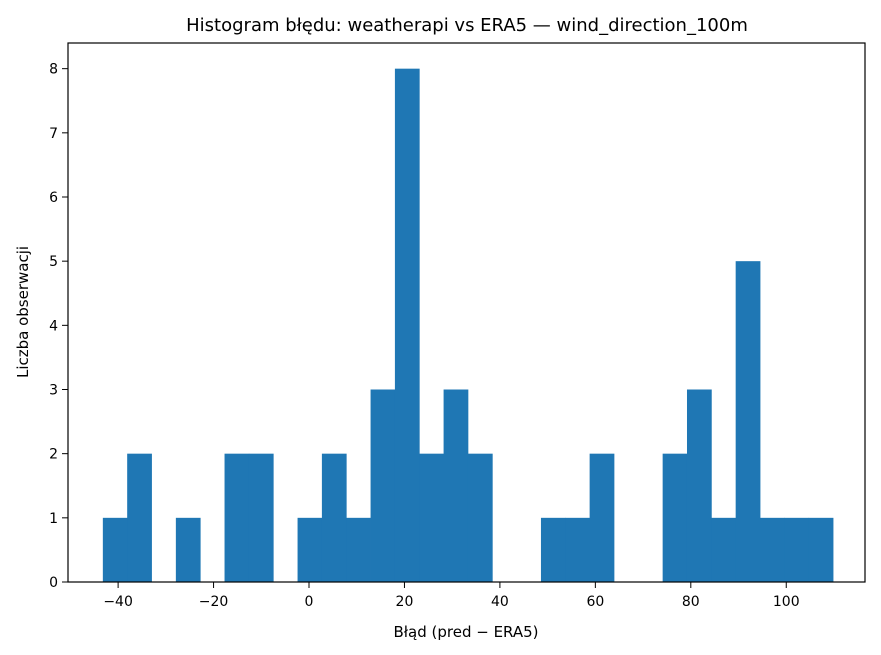  Describe the element at coordinates (53, 198) in the screenshot. I see `y-tick-label: 6` at that location.